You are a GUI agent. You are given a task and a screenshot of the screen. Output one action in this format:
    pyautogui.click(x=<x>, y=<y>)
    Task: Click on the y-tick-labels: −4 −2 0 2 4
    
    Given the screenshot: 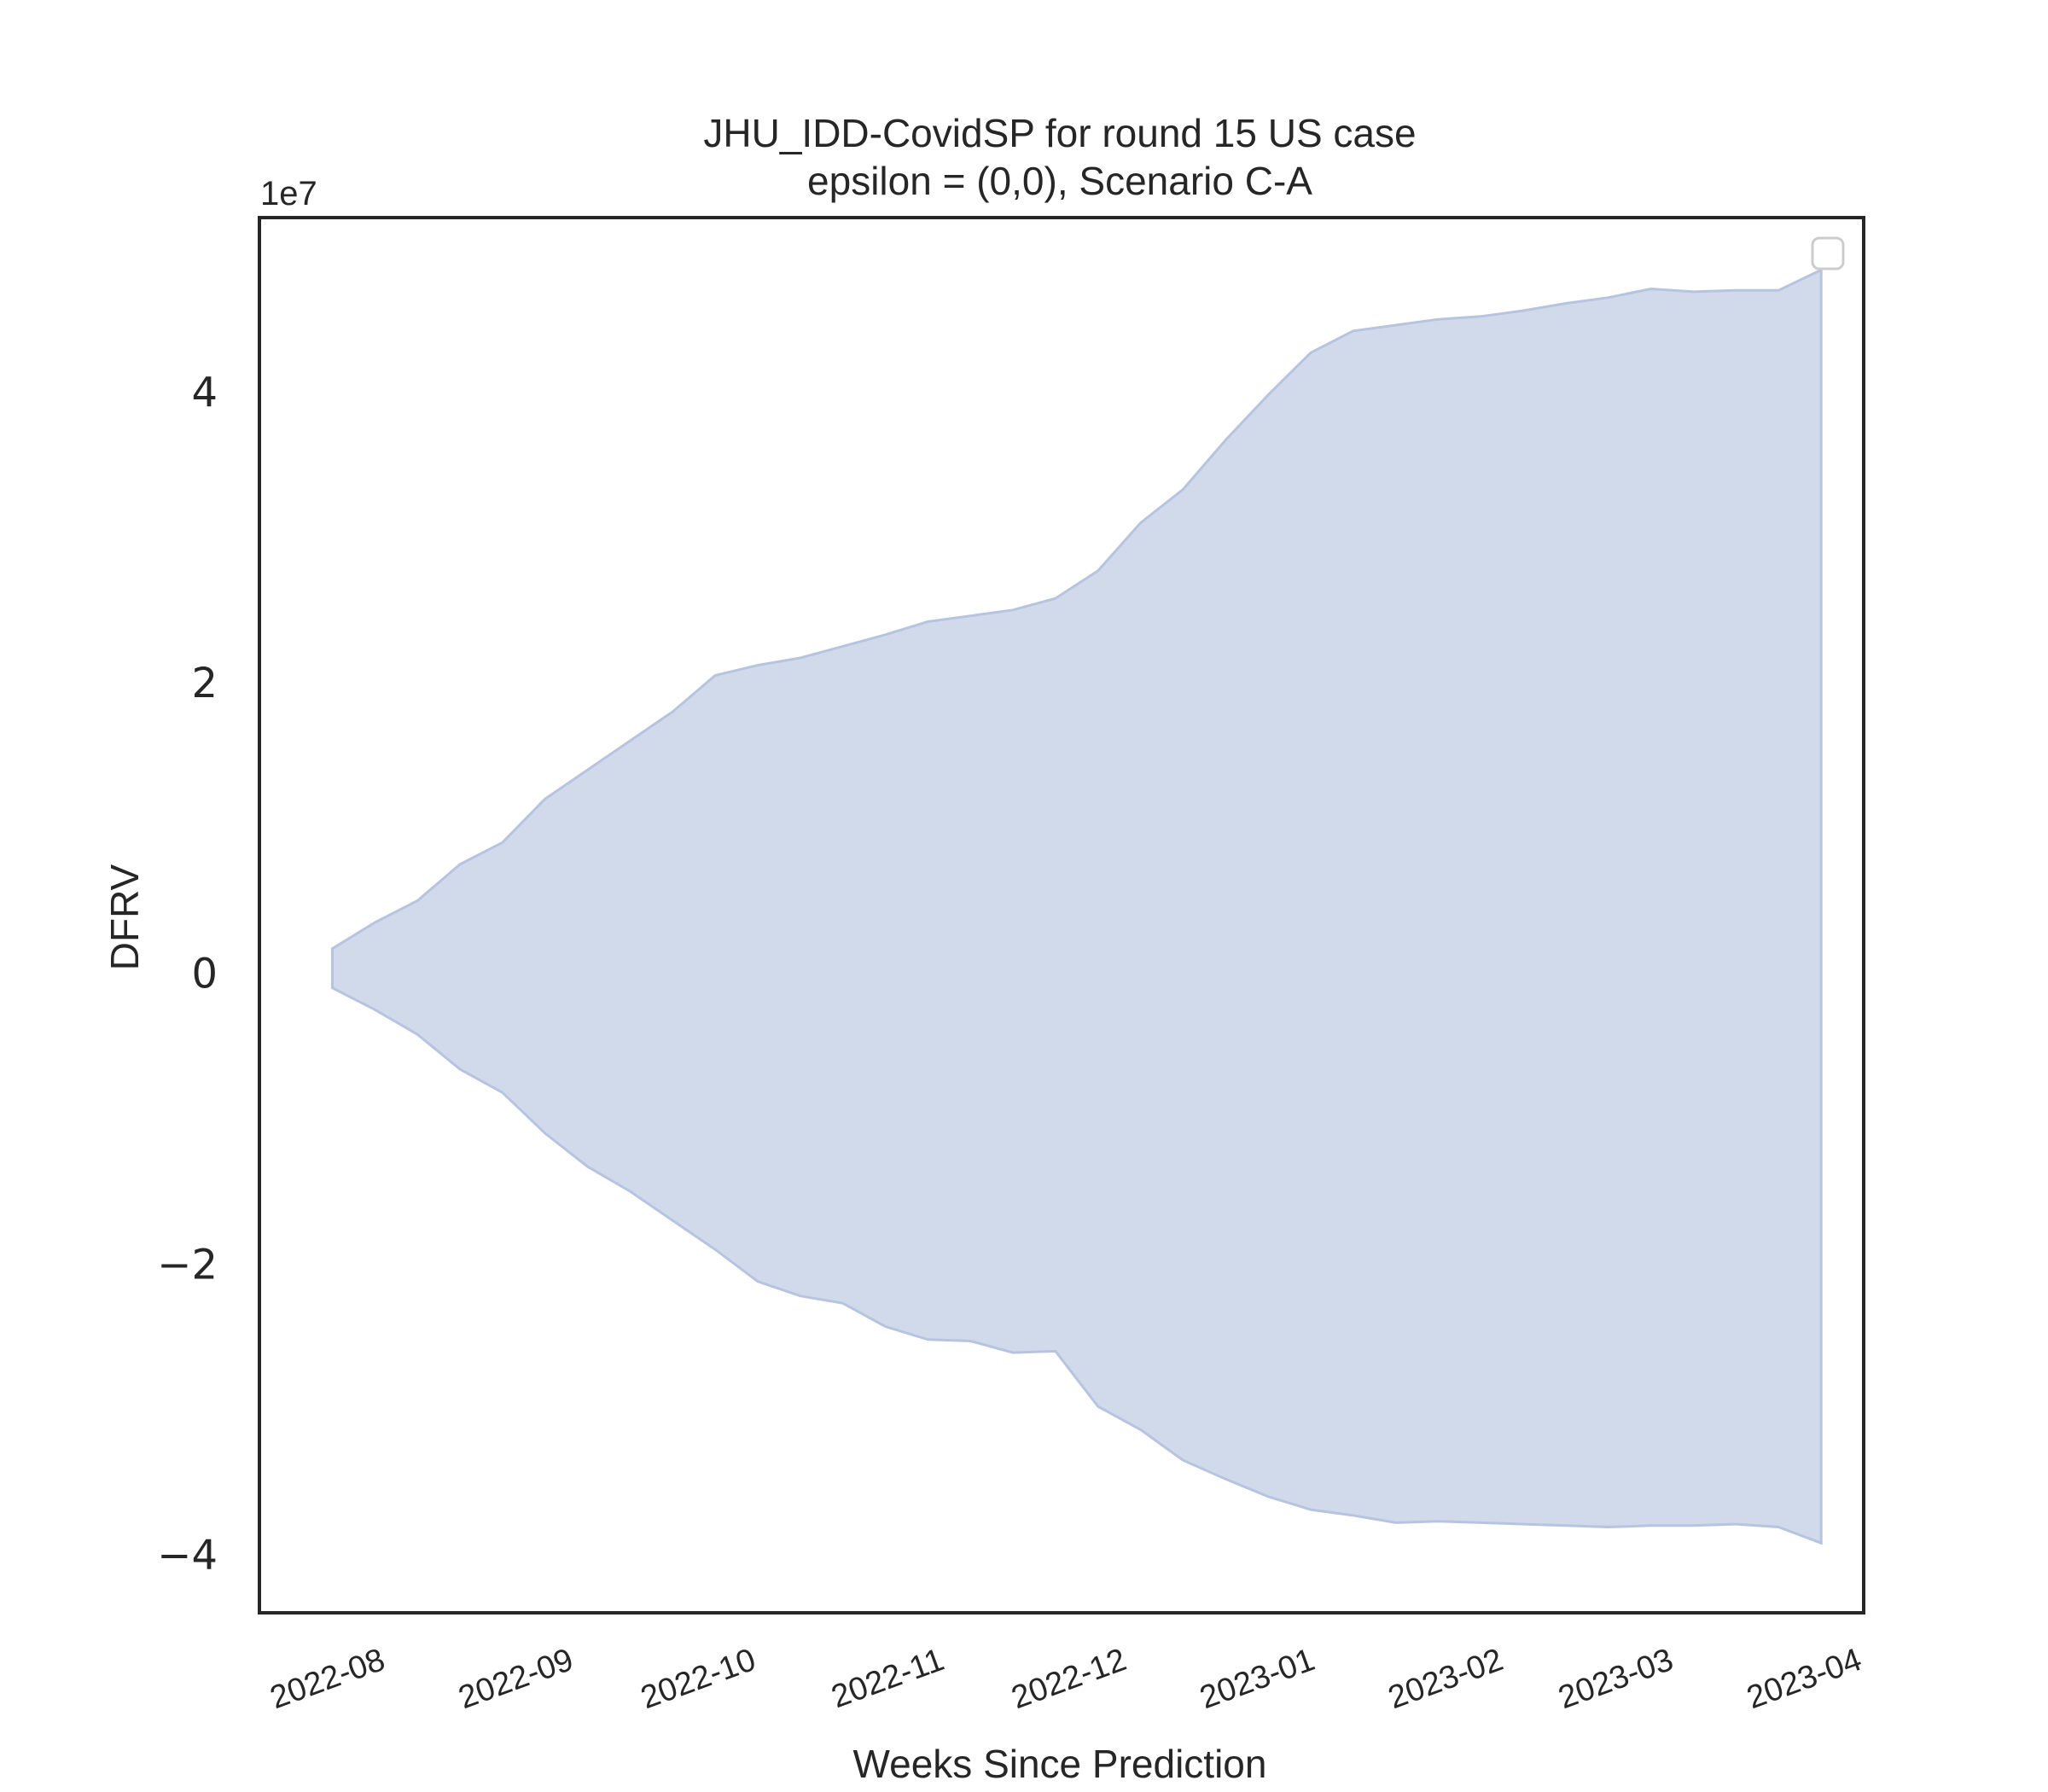 What is the action you would take?
    pyautogui.click(x=187, y=975)
    